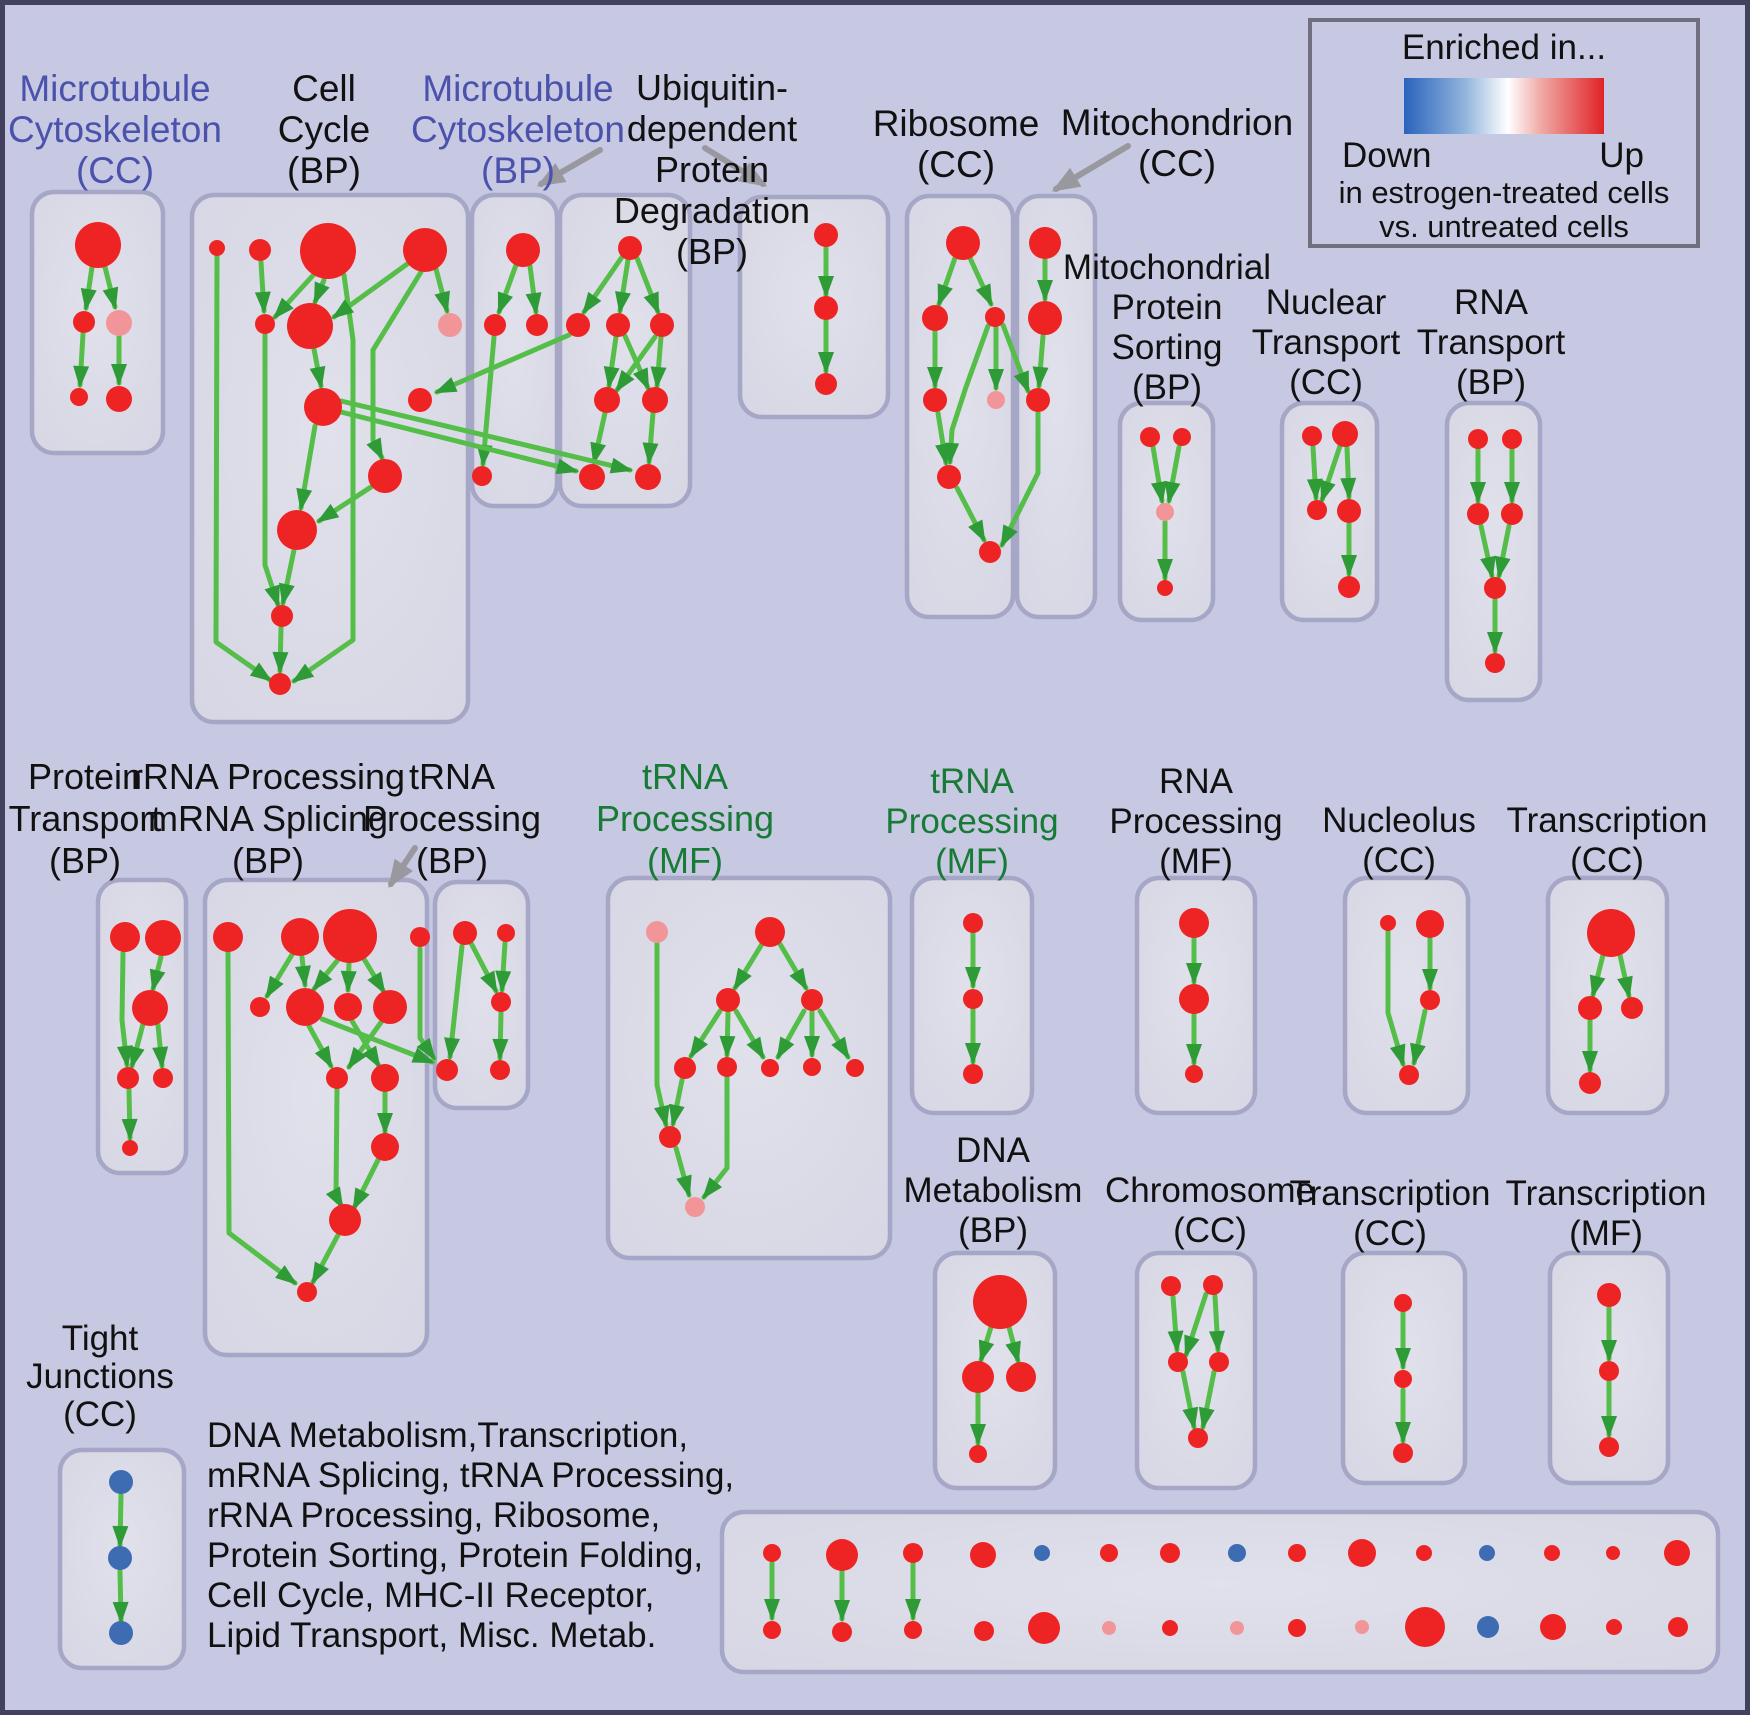 This screenshot has height=1715, width=1750. I want to click on cross-edge-rrna-to-trnabp, so click(377, 1040).